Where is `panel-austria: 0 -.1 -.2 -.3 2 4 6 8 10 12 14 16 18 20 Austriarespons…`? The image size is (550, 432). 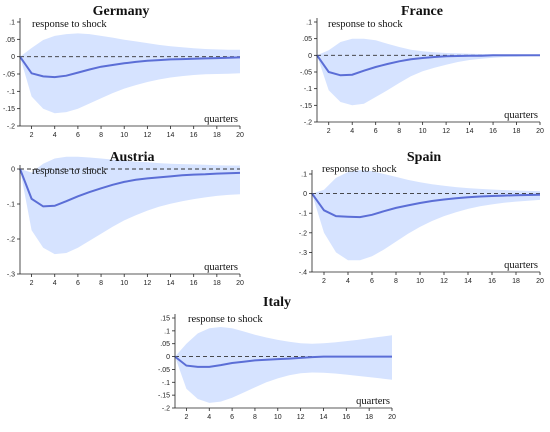 panel-austria: 0 -.1 -.2 -.3 2 4 6 8 10 12 14 16 18 20 Austriarespons… is located at coordinates (125, 218).